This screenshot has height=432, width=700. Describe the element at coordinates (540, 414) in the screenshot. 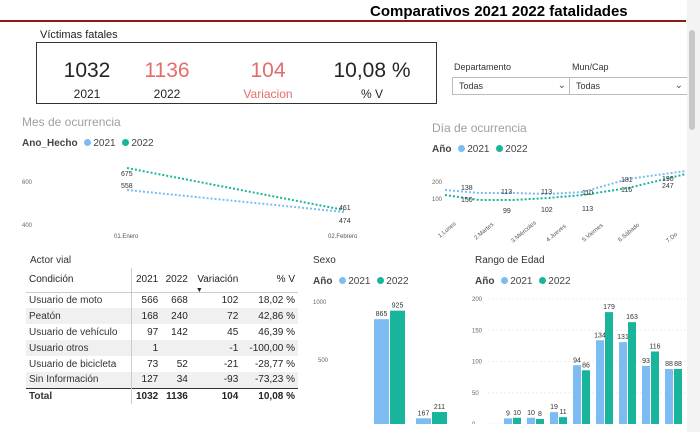

I see `data-label: 8` at that location.